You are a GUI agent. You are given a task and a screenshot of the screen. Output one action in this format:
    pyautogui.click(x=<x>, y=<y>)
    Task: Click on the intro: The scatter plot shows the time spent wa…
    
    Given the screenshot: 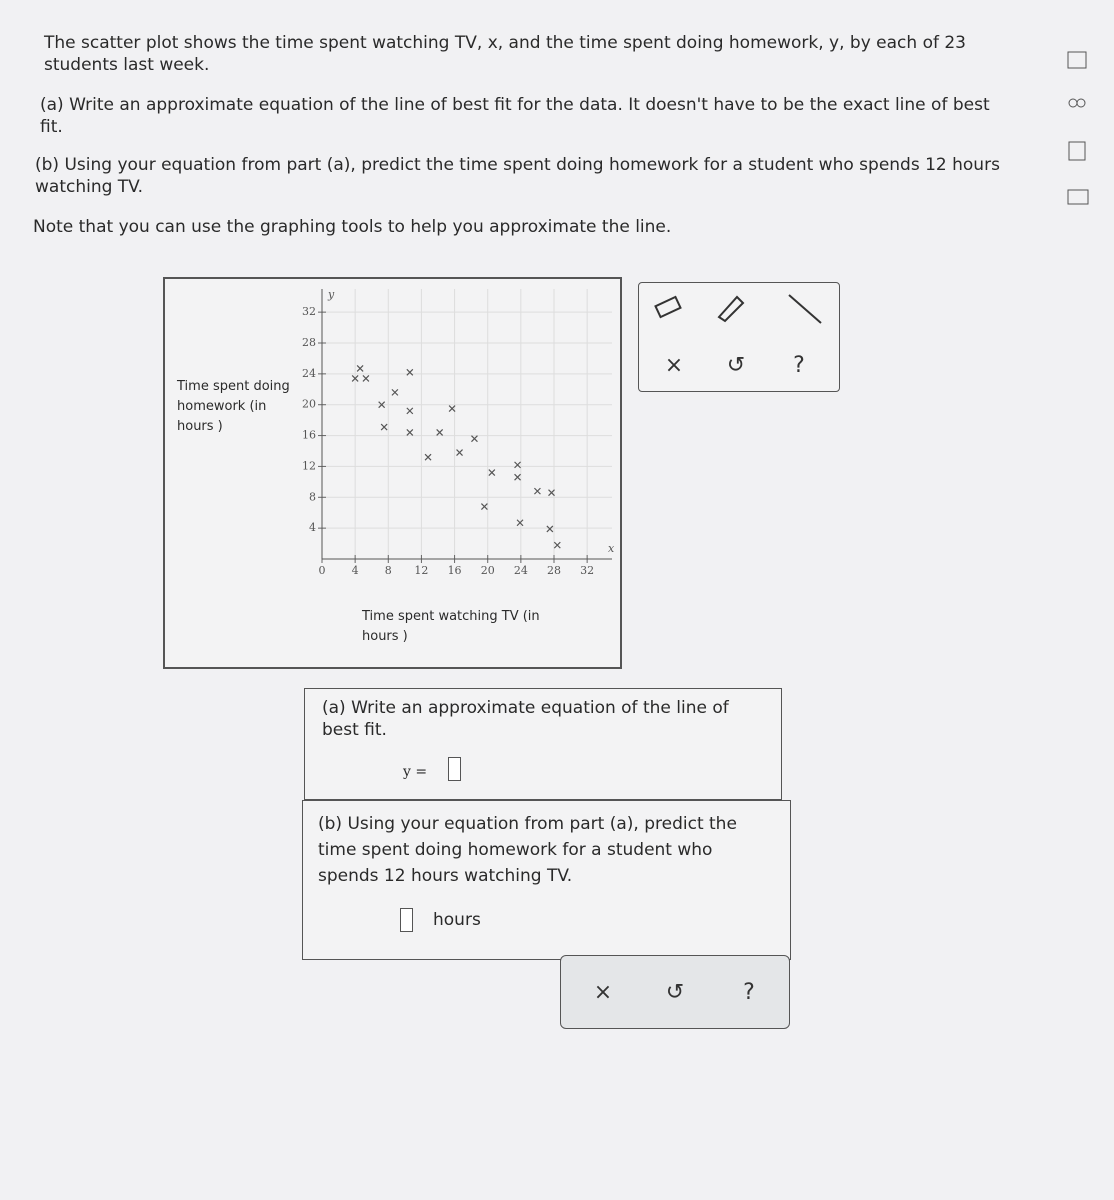 What is the action you would take?
    pyautogui.click(x=505, y=54)
    